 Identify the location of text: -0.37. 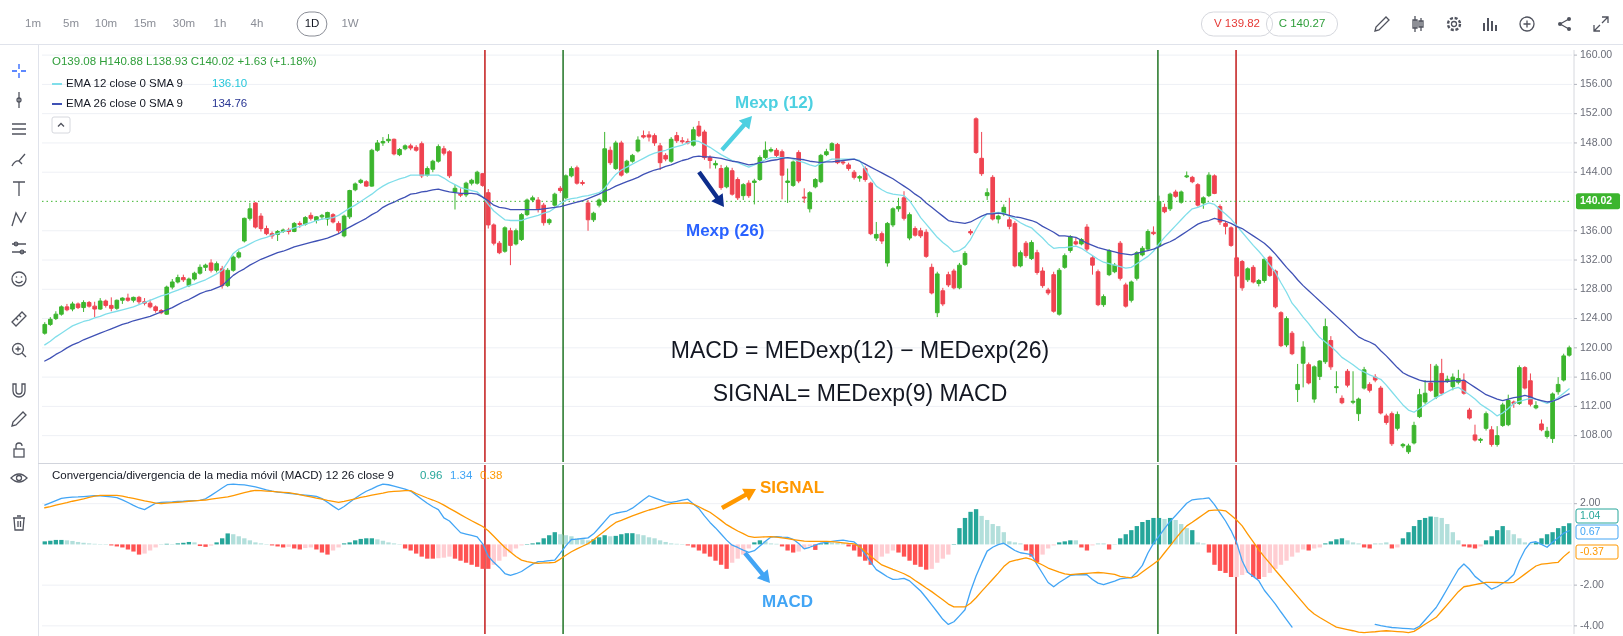
(1592, 550).